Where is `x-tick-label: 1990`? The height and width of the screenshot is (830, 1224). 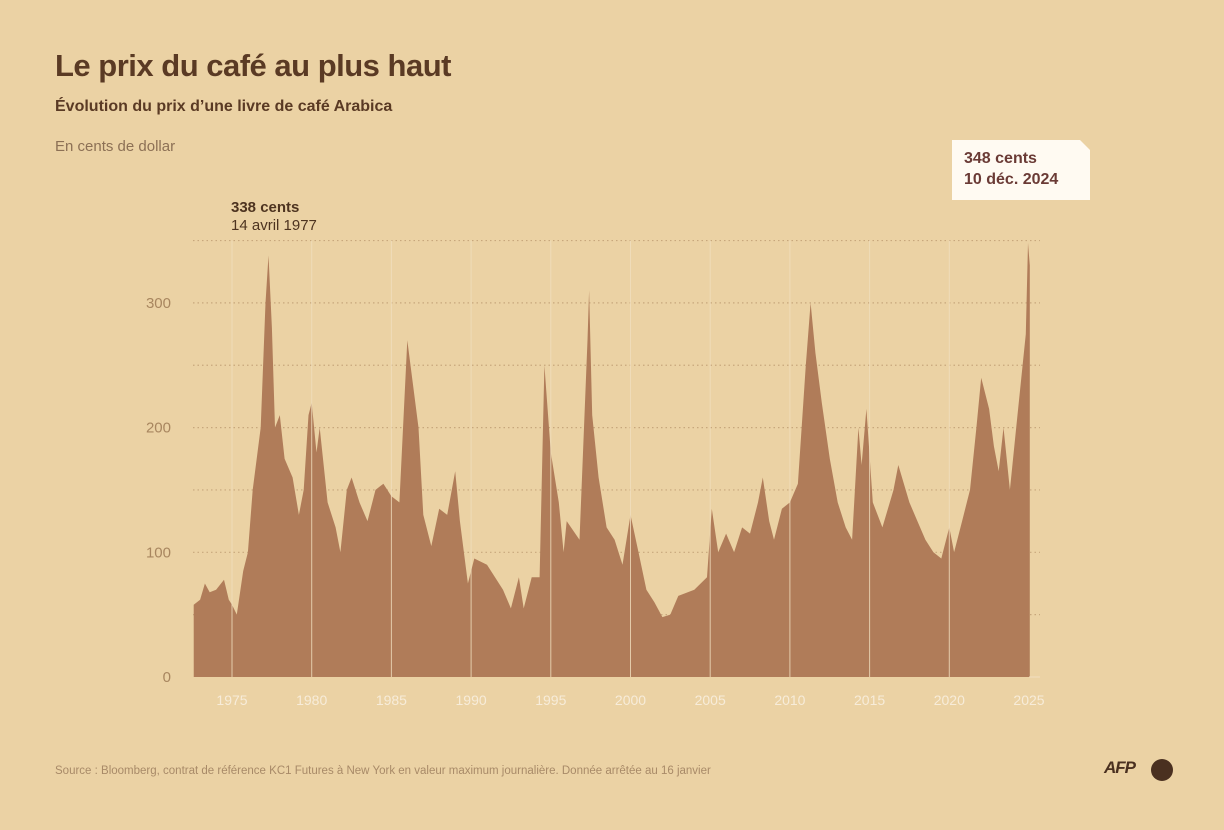
x-tick-label: 1990 is located at coordinates (471, 700).